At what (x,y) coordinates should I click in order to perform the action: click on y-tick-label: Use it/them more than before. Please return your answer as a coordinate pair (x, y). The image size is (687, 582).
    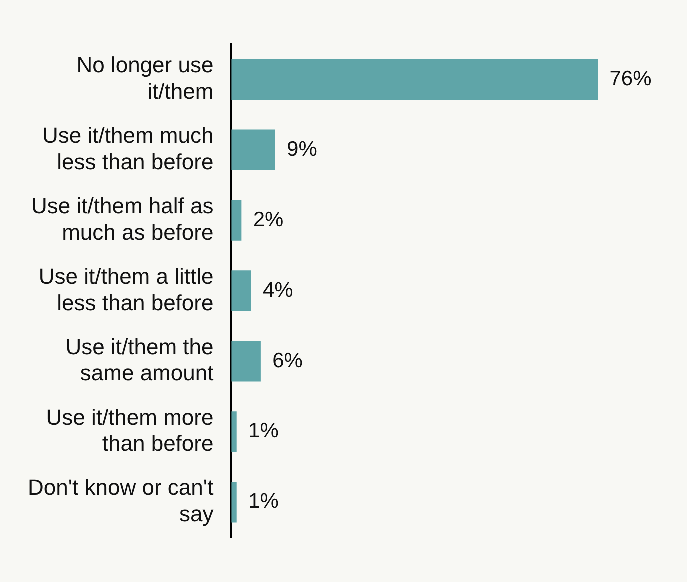
    Looking at the image, I should click on (130, 430).